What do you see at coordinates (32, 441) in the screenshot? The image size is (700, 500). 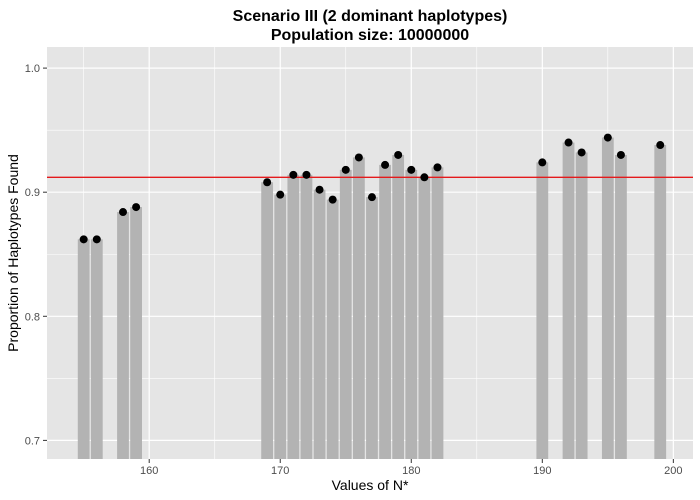 I see `y-tick-label: 0.7` at bounding box center [32, 441].